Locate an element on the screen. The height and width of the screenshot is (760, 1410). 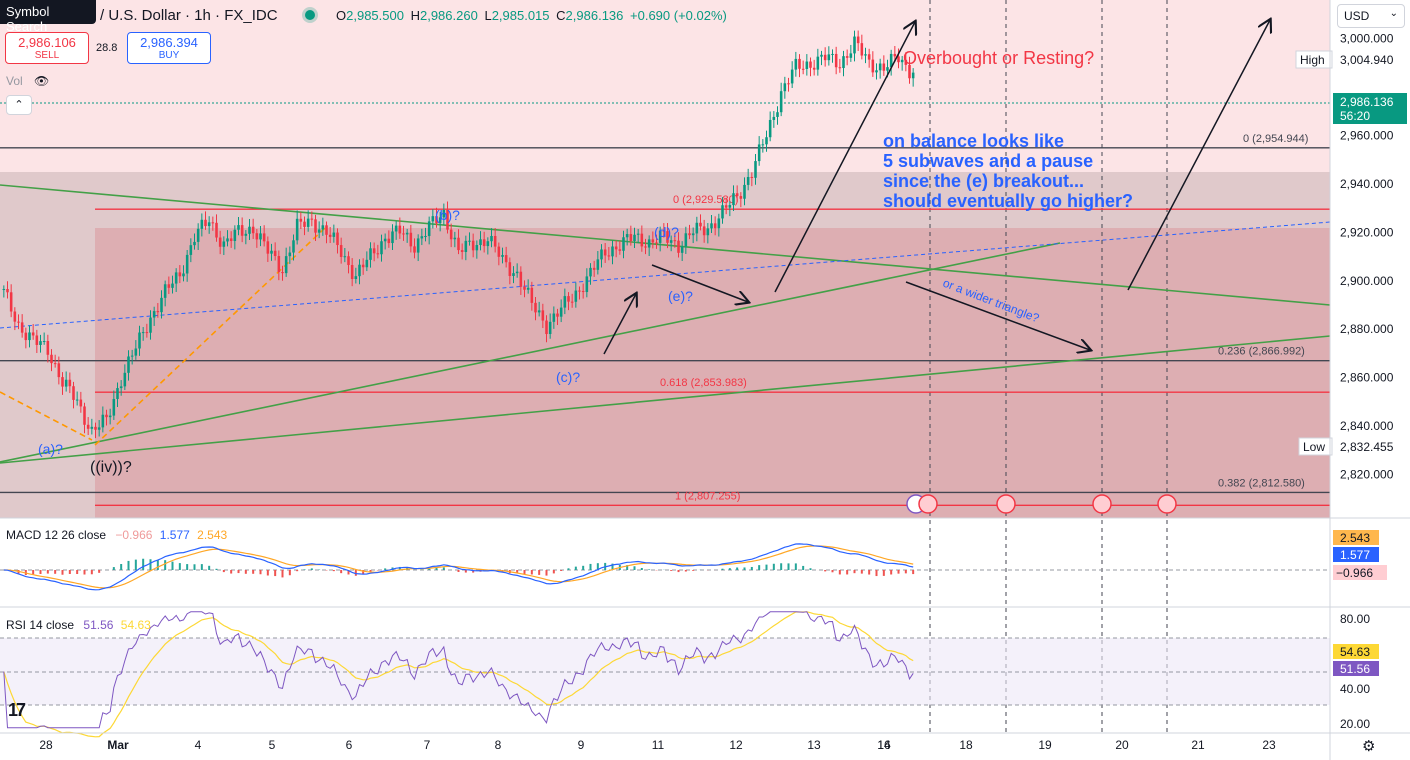
buy-button: 2,986.394 BUY is located at coordinates (169, 48).